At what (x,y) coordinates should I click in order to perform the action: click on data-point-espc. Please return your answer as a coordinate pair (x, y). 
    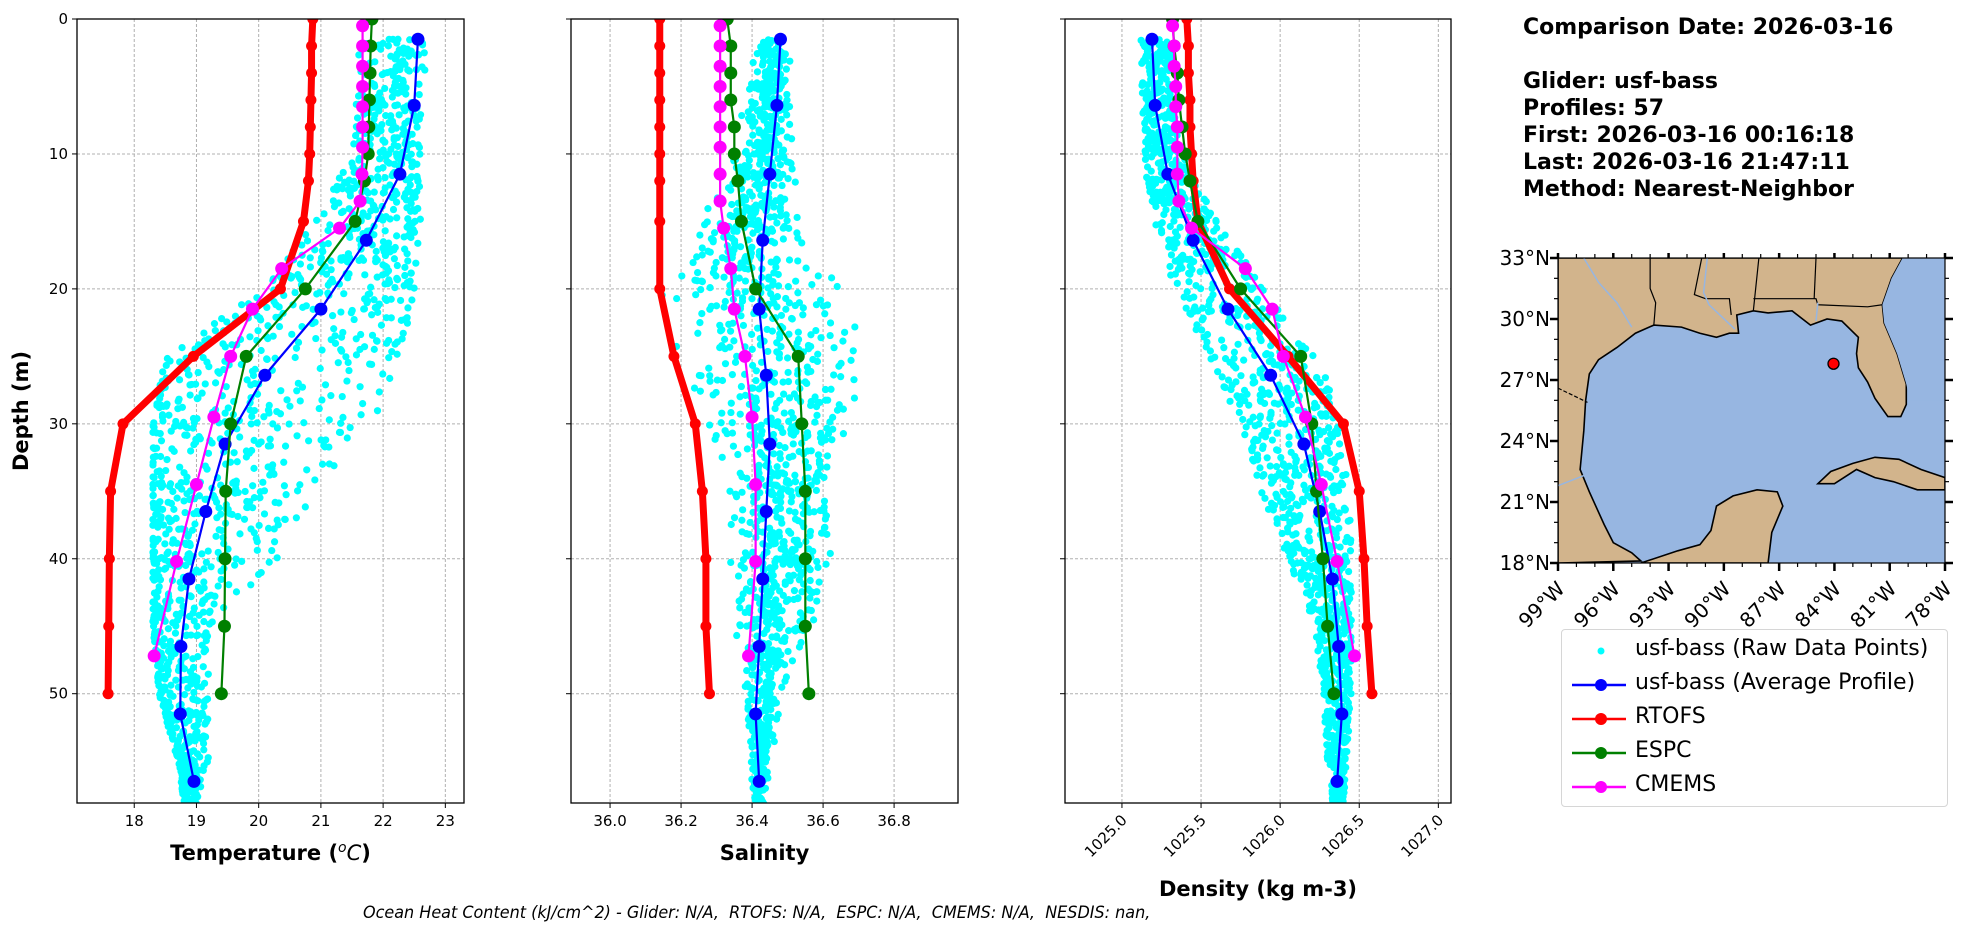
    Looking at the image, I should click on (805, 491).